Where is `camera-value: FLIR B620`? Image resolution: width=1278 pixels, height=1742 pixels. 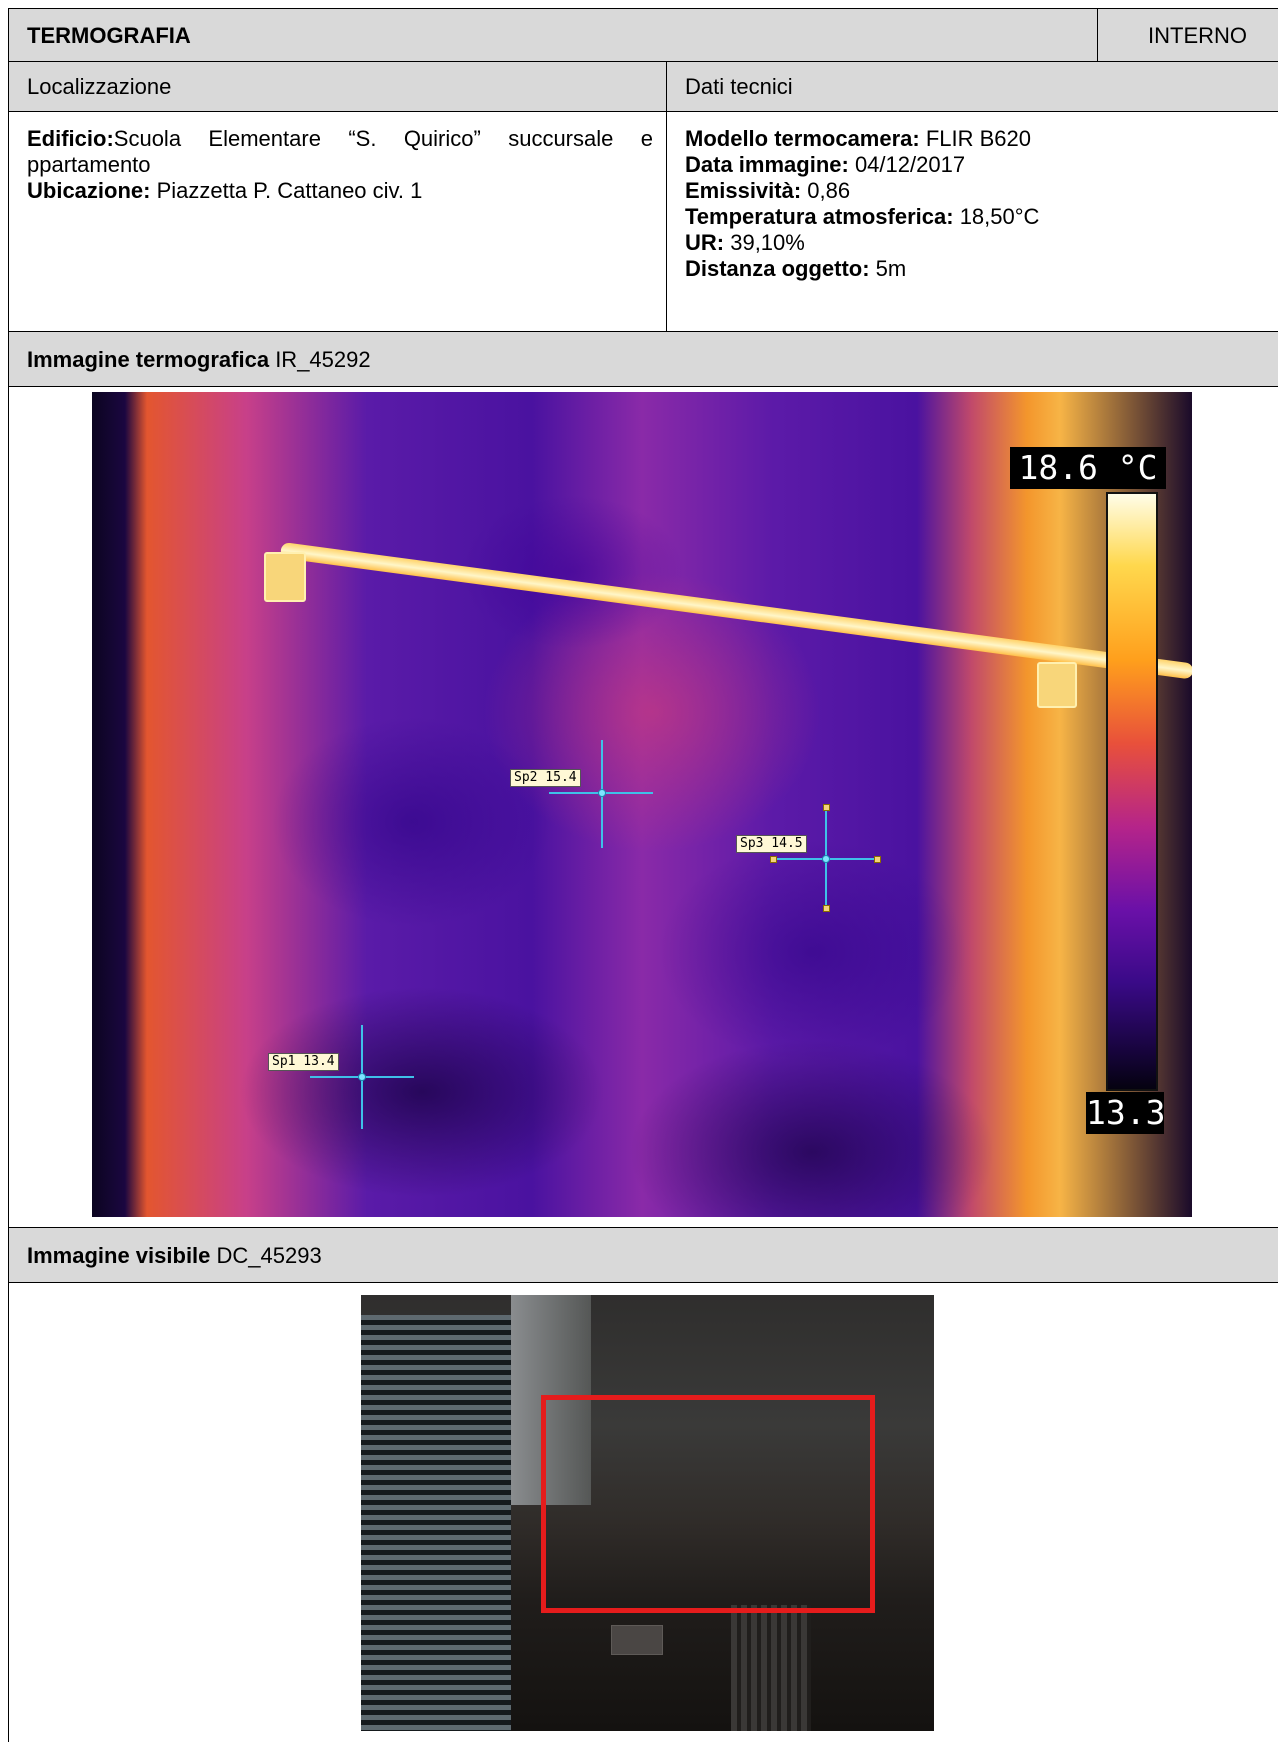
camera-value: FLIR B620 is located at coordinates (975, 138).